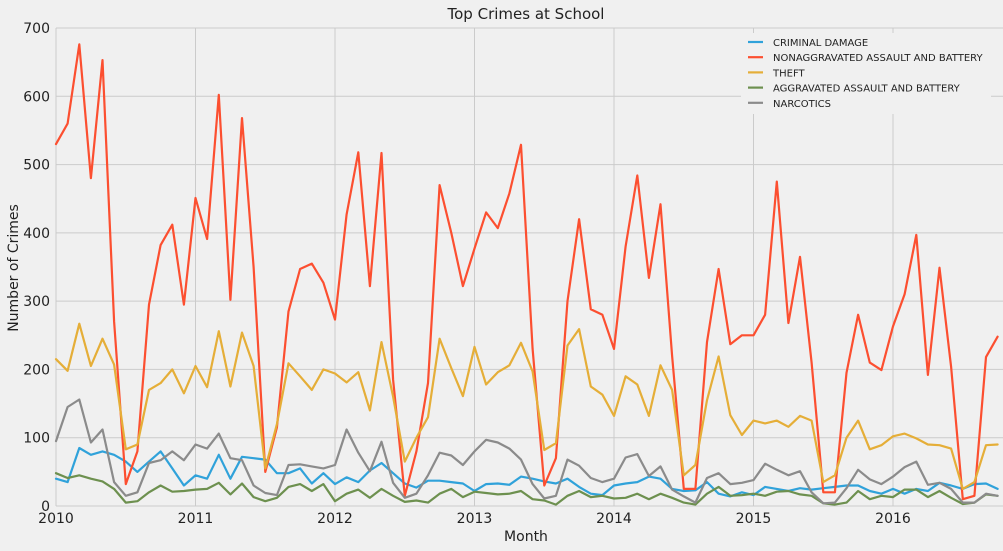  I want to click on legend-label: NONAGGRAVATED ASSAULT AND BATTERY, so click(878, 58).